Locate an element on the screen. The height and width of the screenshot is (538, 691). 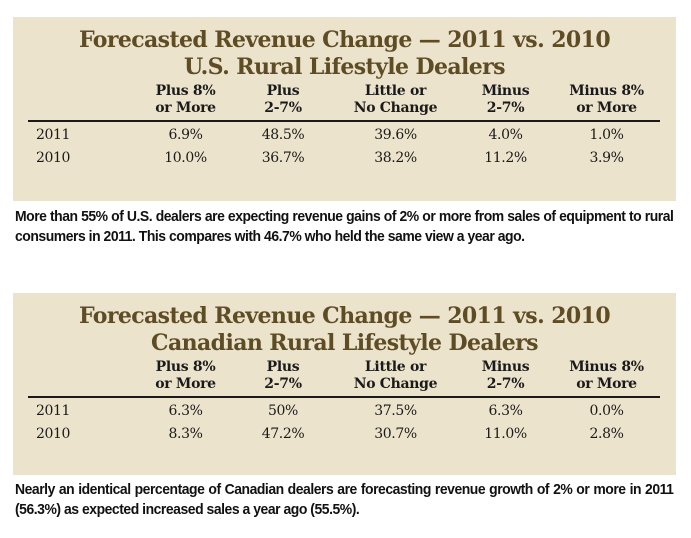
table-row: 2011 6.3% 50% 37.5% 6.3% 0.0% is located at coordinates (344, 410).